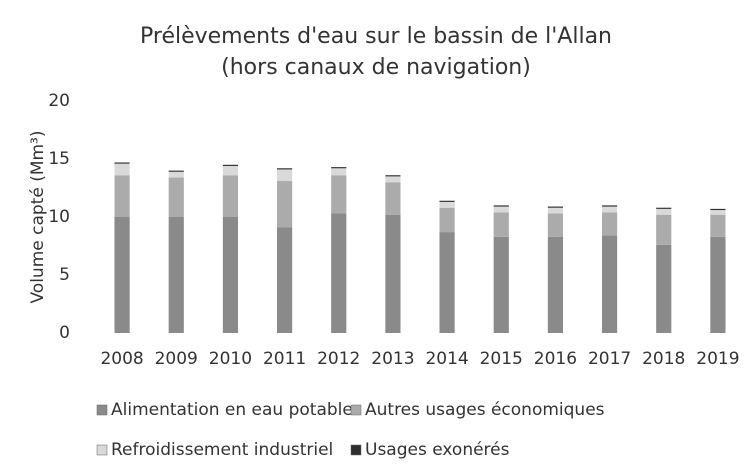 The height and width of the screenshot is (467, 751). I want to click on y-tick-label: 15, so click(59, 159).